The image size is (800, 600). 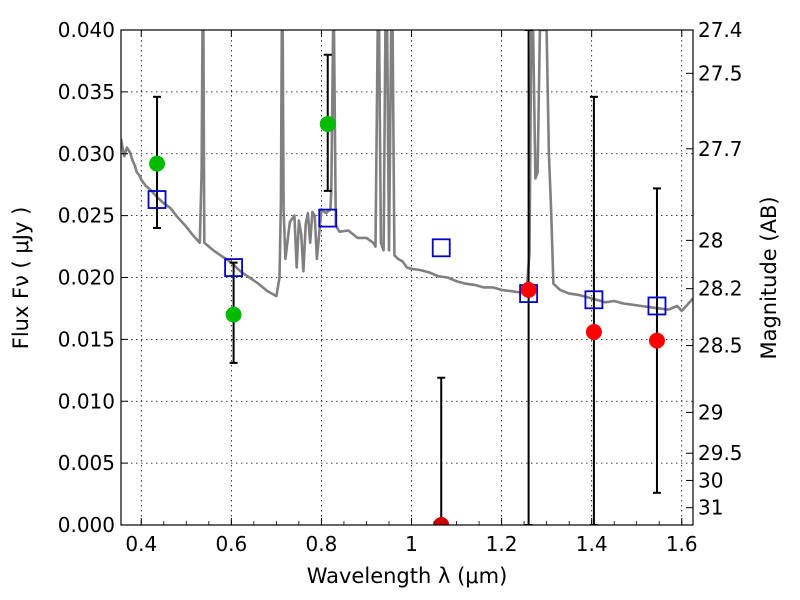 I want to click on x-tick-label: 0.6, so click(x=231, y=544).